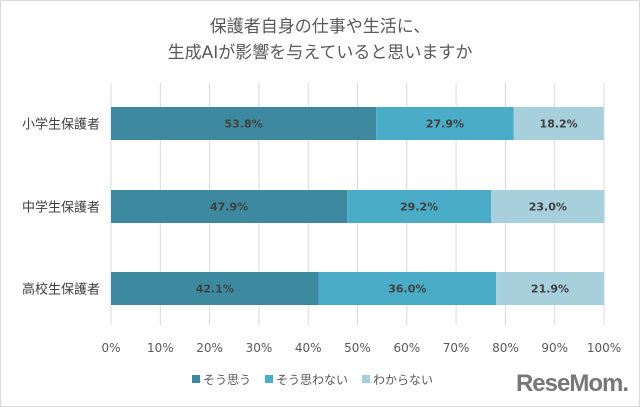 The height and width of the screenshot is (407, 640). I want to click on data-label: 18.2%, so click(559, 124).